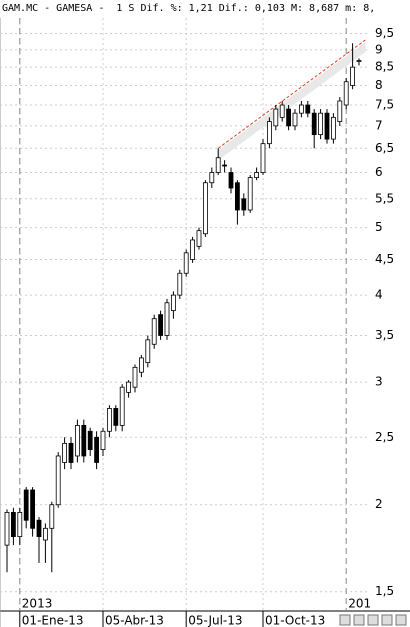 The height and width of the screenshot is (627, 410). Describe the element at coordinates (379, 49) in the screenshot. I see `y-tick-label: 9` at that location.